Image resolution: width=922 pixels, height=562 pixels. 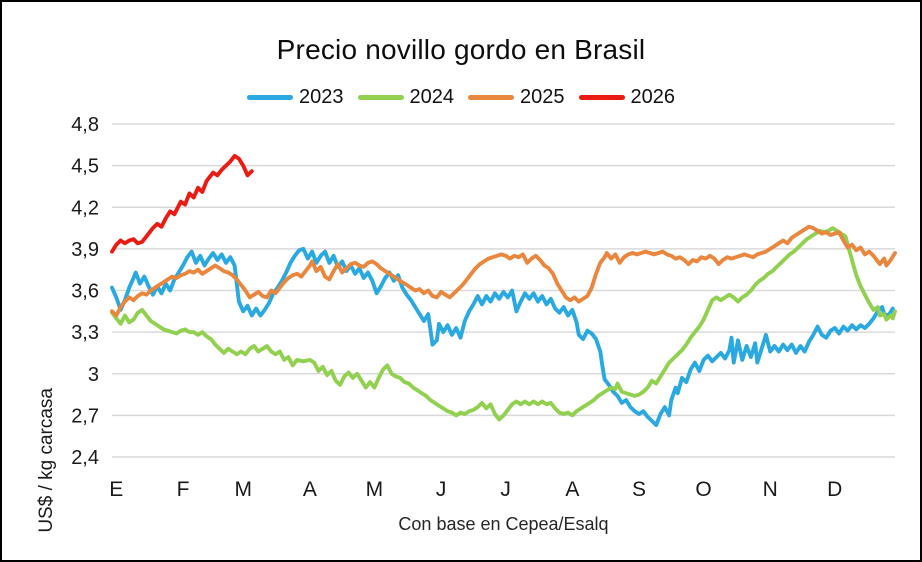 What do you see at coordinates (183, 489) in the screenshot?
I see `x-axis-tick-label: F` at bounding box center [183, 489].